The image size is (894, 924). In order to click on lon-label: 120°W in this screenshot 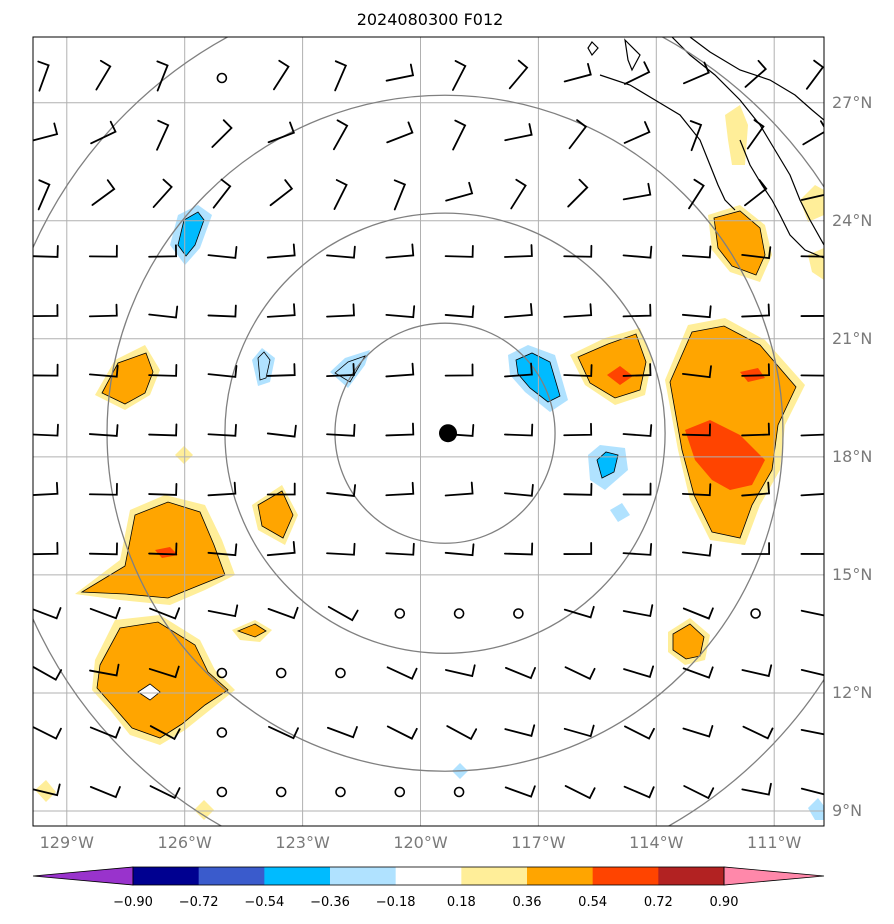, I will do `click(420, 842)`.